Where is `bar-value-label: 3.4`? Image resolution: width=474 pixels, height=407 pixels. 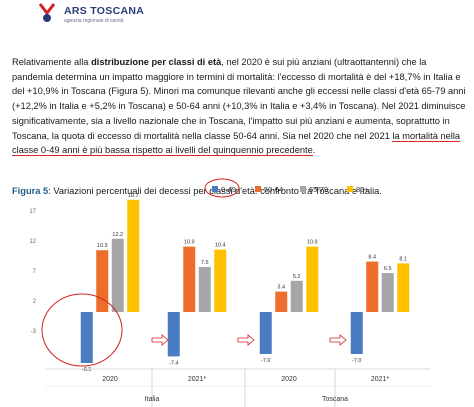
bar-value-label: 3.4 is located at coordinates (281, 288).